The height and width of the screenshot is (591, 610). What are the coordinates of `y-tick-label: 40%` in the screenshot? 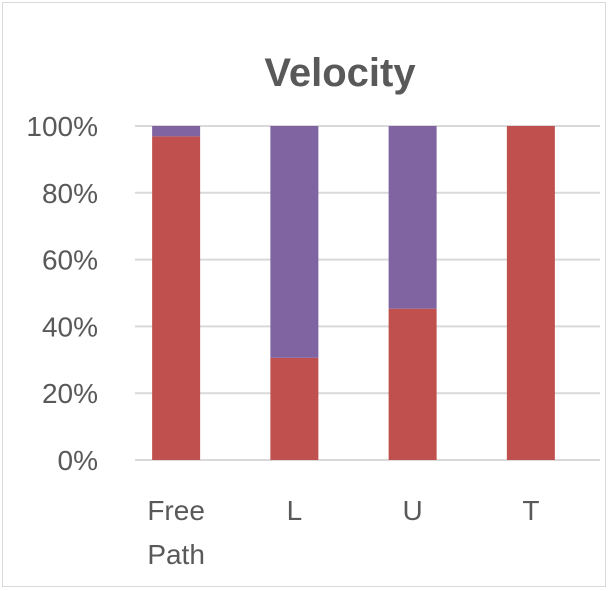 It's located at (70, 326).